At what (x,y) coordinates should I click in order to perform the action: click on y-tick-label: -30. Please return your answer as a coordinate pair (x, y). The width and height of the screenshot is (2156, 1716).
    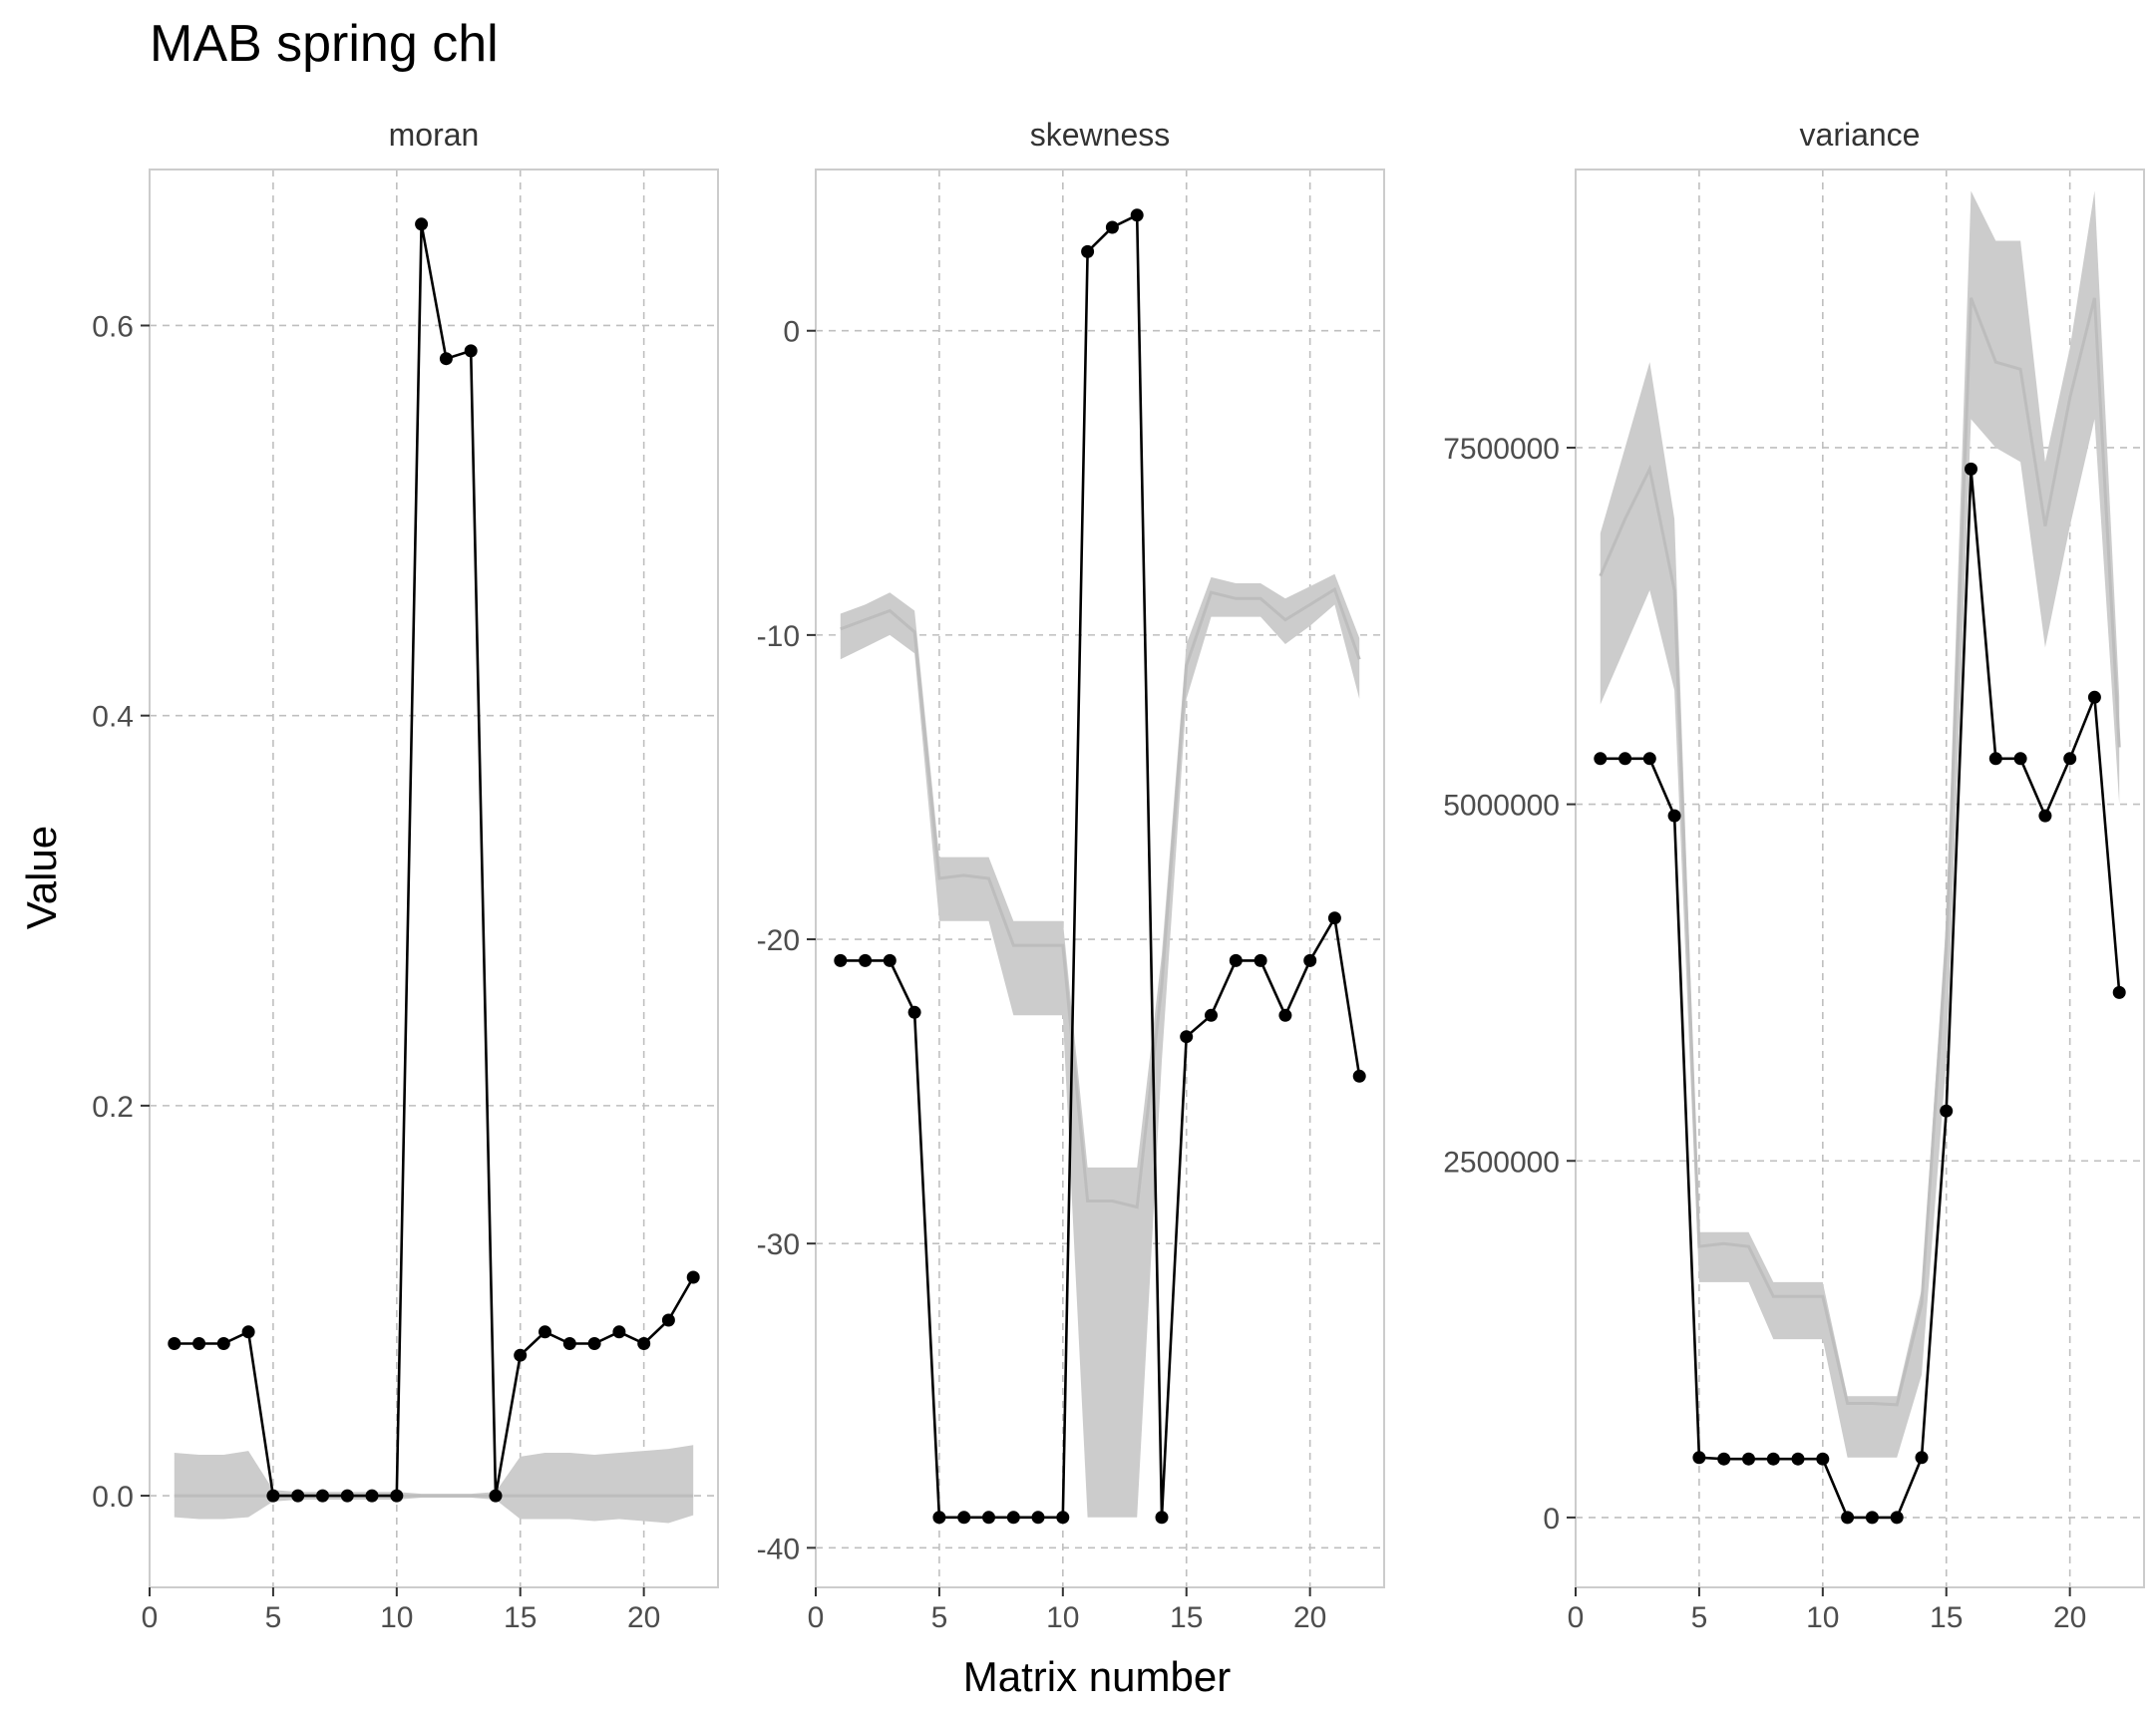
    Looking at the image, I should click on (778, 1244).